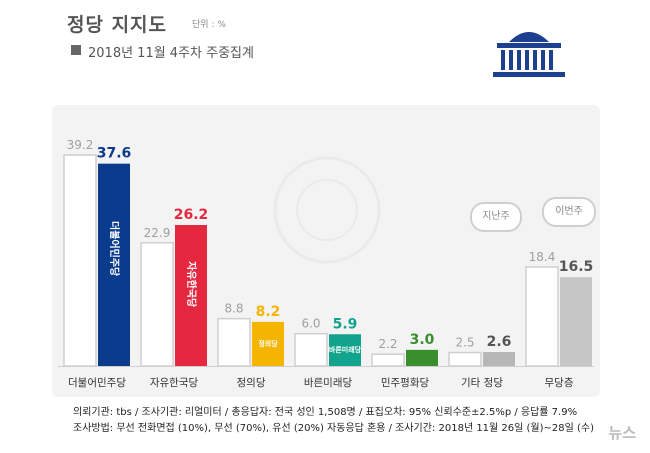 The width and height of the screenshot is (650, 453). I want to click on party-logo-3: 바른미래당, so click(345, 349).